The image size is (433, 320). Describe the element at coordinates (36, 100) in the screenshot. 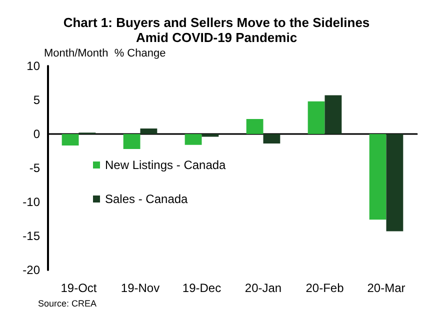

I see `y-tick-label: 5` at that location.